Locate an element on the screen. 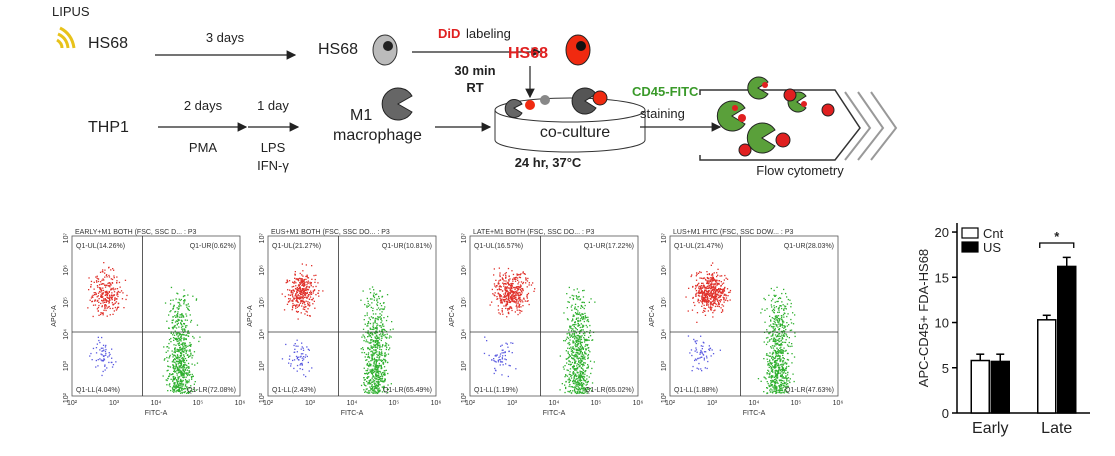 The image size is (1115, 456). quadrant-label: Q1-LL(2.43%) is located at coordinates (294, 390).